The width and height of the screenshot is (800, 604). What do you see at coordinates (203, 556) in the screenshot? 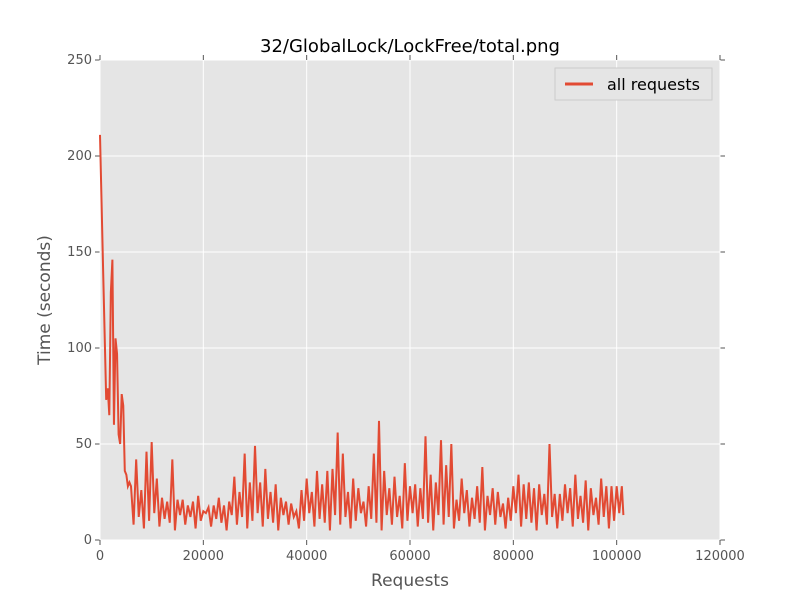
I see `x-tick-label: 20000` at bounding box center [203, 556].